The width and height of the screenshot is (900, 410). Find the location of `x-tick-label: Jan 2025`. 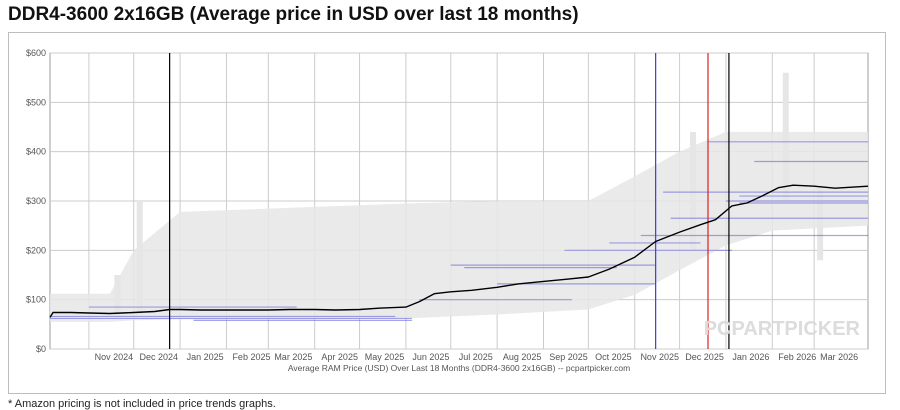

x-tick-label: Jan 2025 is located at coordinates (205, 357).